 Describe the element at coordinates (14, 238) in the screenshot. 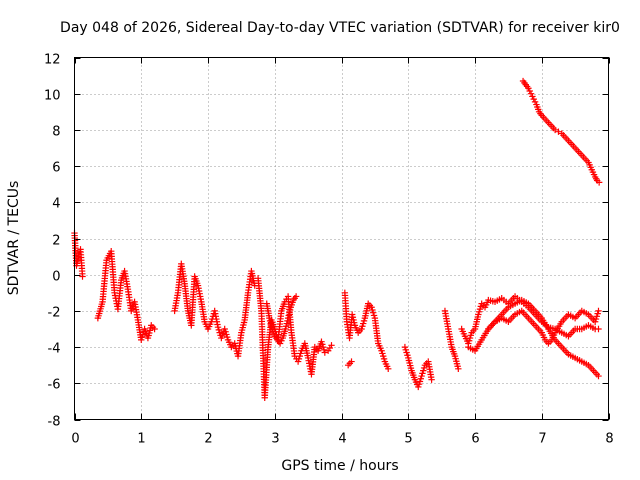

I see `y-axis-label: SDTVAR / TECUs` at that location.